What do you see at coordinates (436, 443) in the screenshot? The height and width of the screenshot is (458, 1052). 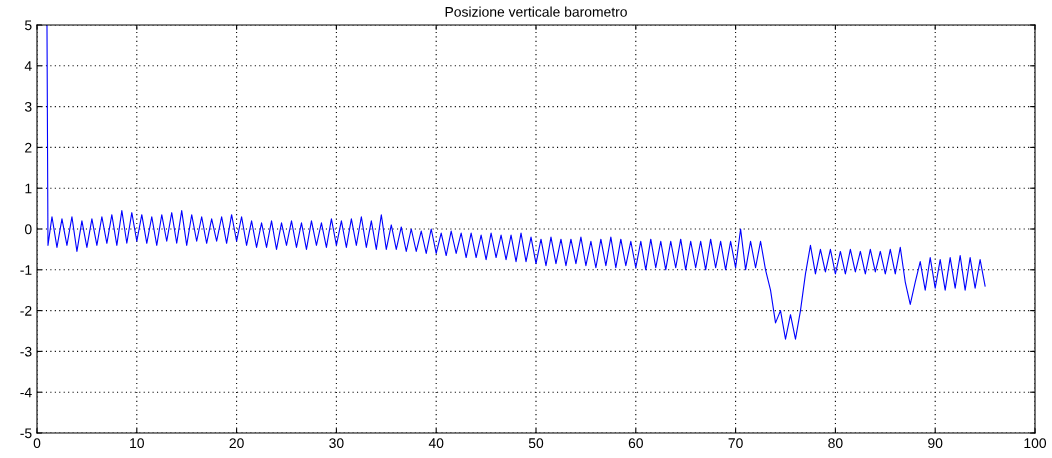 I see `x-tick-label: 40` at bounding box center [436, 443].